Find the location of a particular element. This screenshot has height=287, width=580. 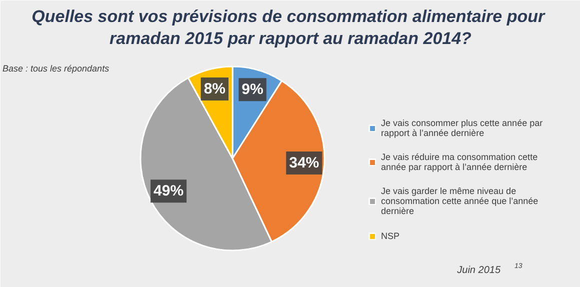

legend-label: Je vais réduire ma consommation cette année par rapport à l’année dernière is located at coordinates (459, 162).